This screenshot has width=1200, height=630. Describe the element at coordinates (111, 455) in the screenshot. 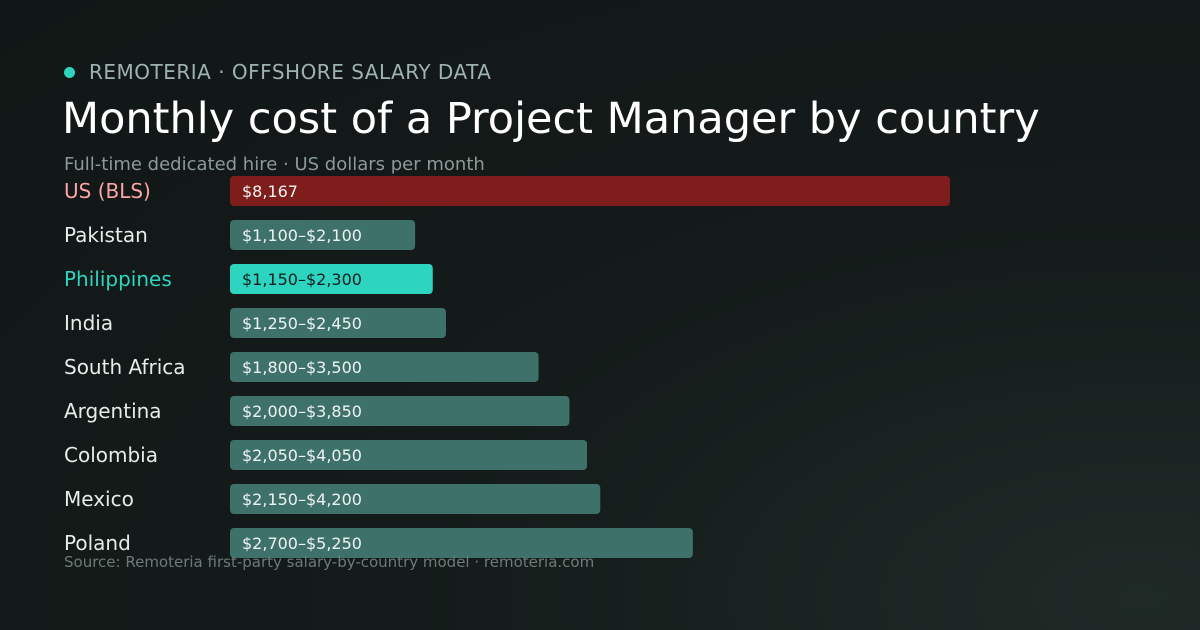

I see `category-label: Colombia` at that location.